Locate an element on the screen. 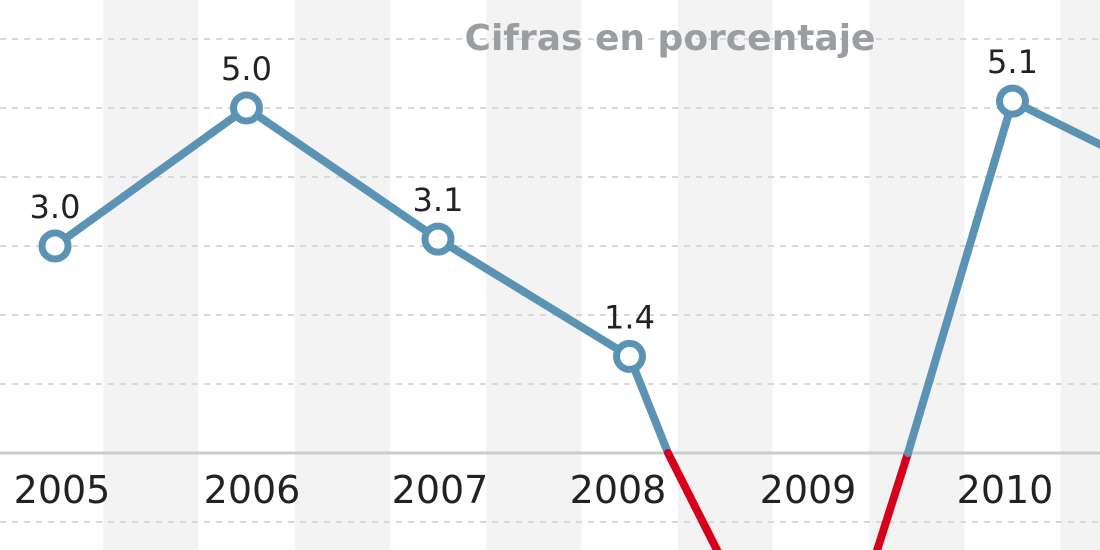 This screenshot has width=1100, height=550. x-tick-label: 2005 is located at coordinates (62, 490).